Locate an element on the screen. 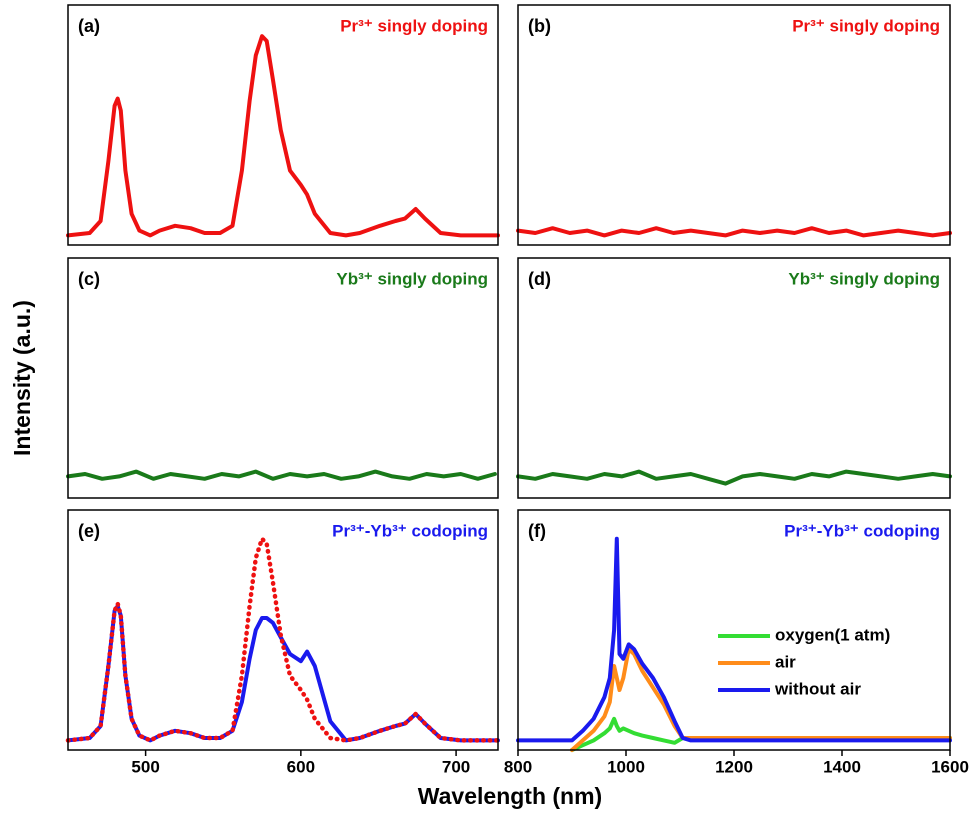  panel-label: (a) is located at coordinates (89, 26).